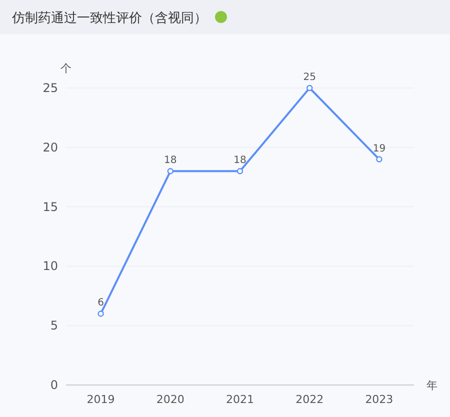 This screenshot has height=417, width=450. Describe the element at coordinates (379, 148) in the screenshot. I see `data-label: 19` at that location.